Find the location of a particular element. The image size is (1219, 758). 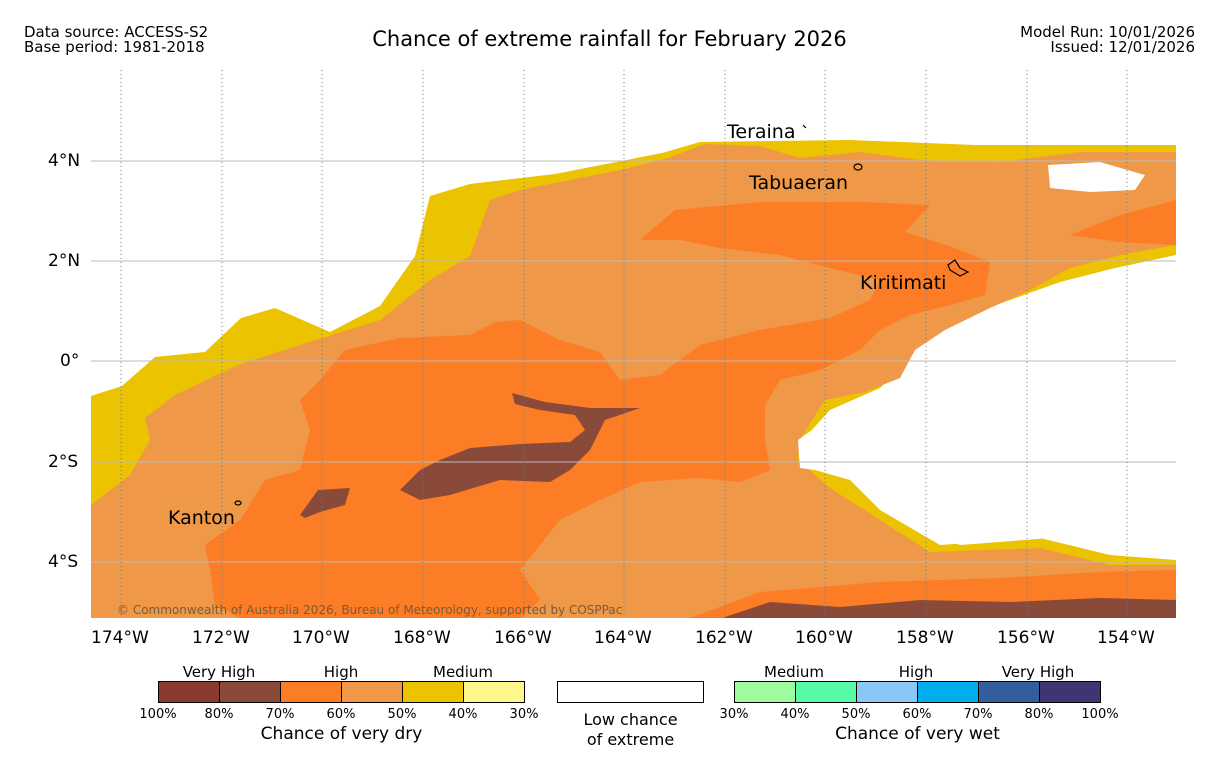

lon-tick-label: 156°W is located at coordinates (1026, 638).